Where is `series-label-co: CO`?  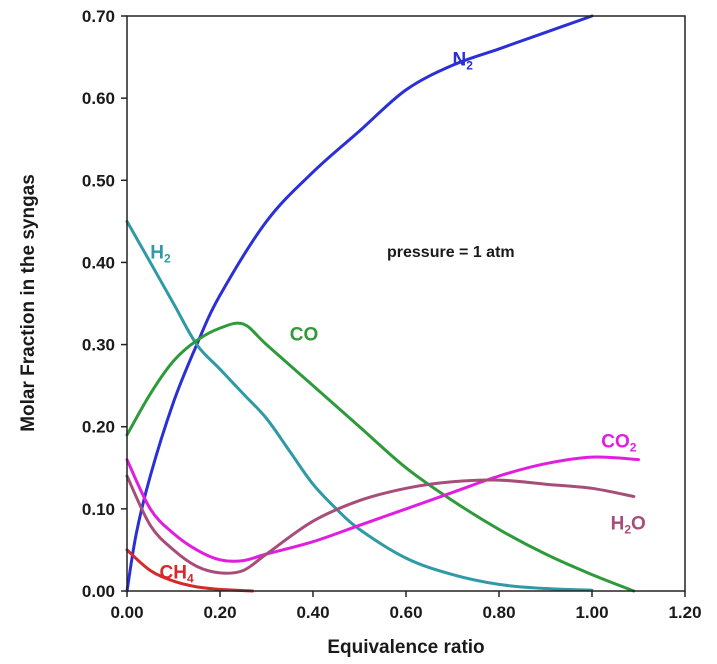 series-label-co: CO is located at coordinates (304, 334).